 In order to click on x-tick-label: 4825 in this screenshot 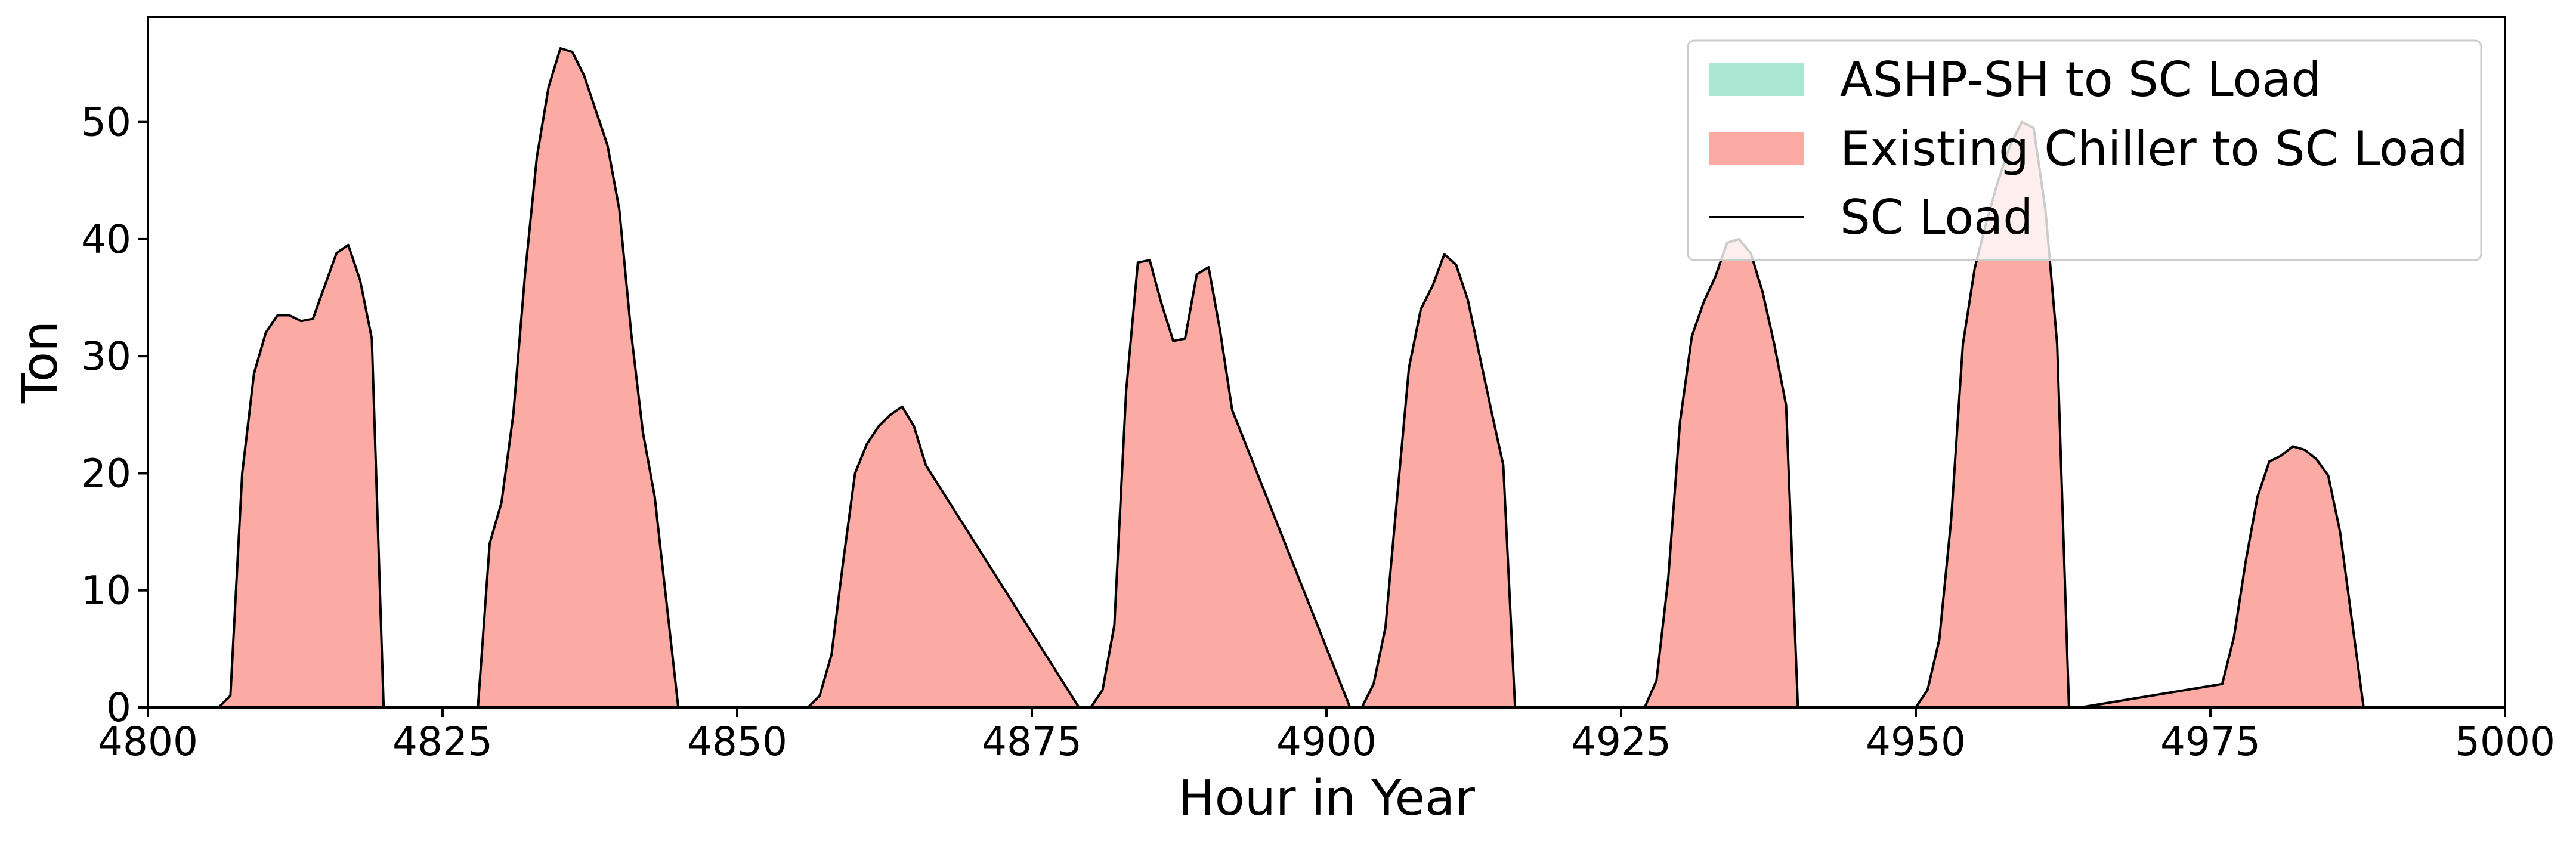, I will do `click(442, 742)`.